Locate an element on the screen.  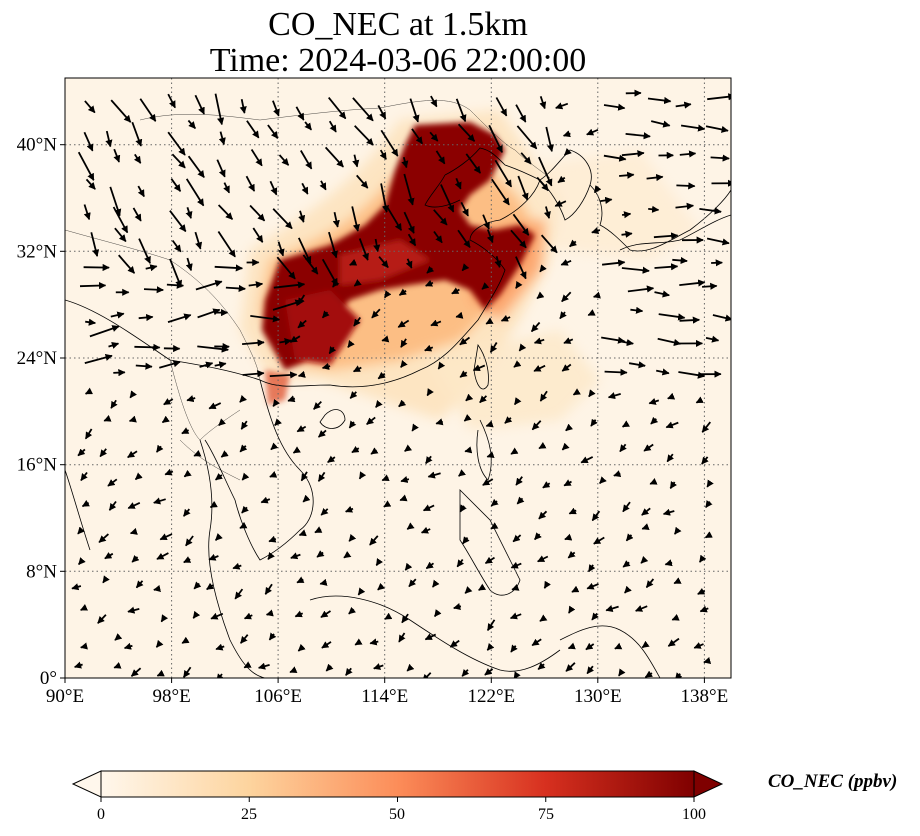
lat-tick-labels: 0° 8°N 16°N 24°N 32°N 40°N is located at coordinates (37, 412).